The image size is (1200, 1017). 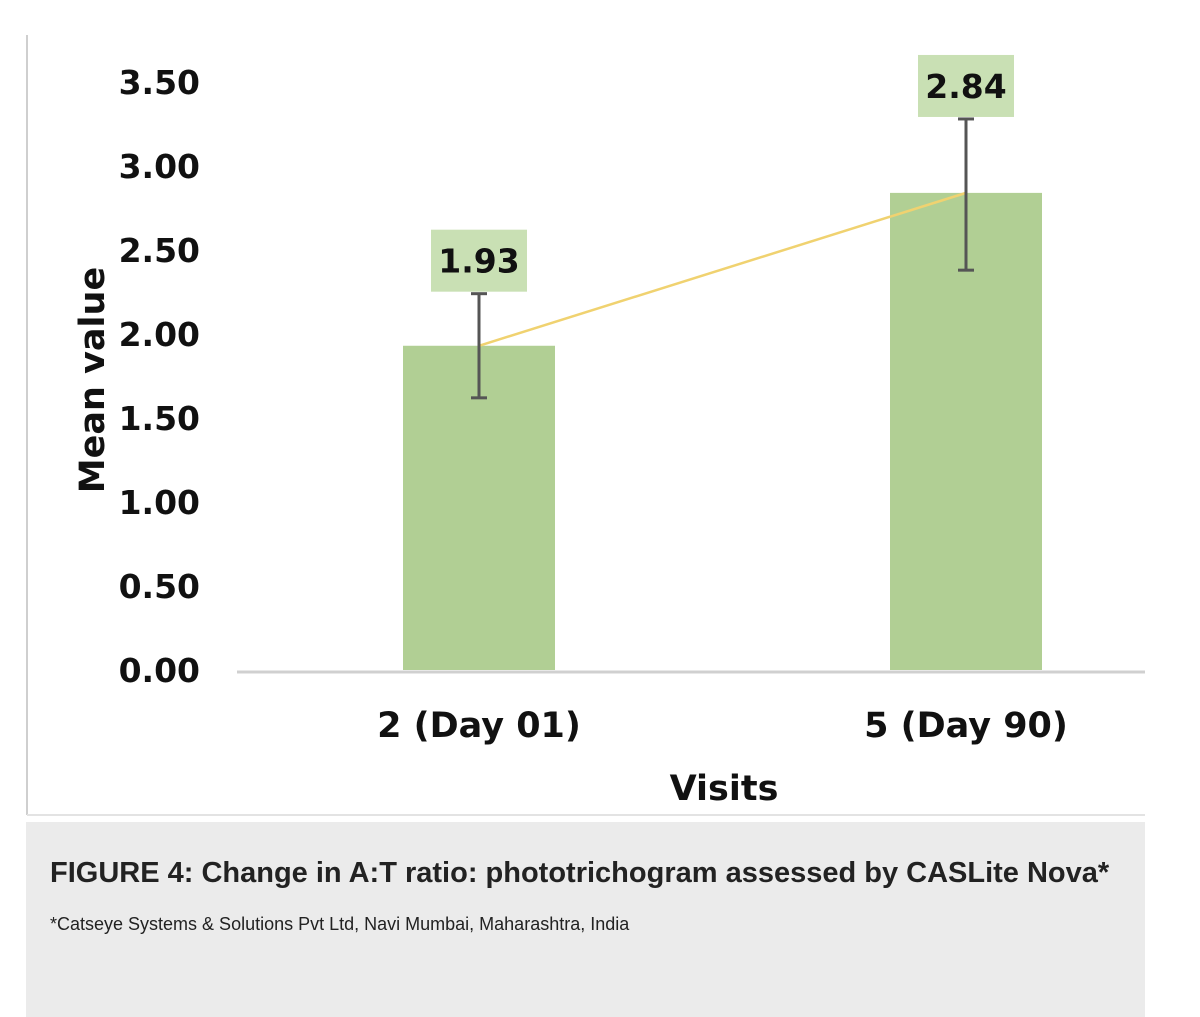 I want to click on data-label: 2.84, so click(x=965, y=86).